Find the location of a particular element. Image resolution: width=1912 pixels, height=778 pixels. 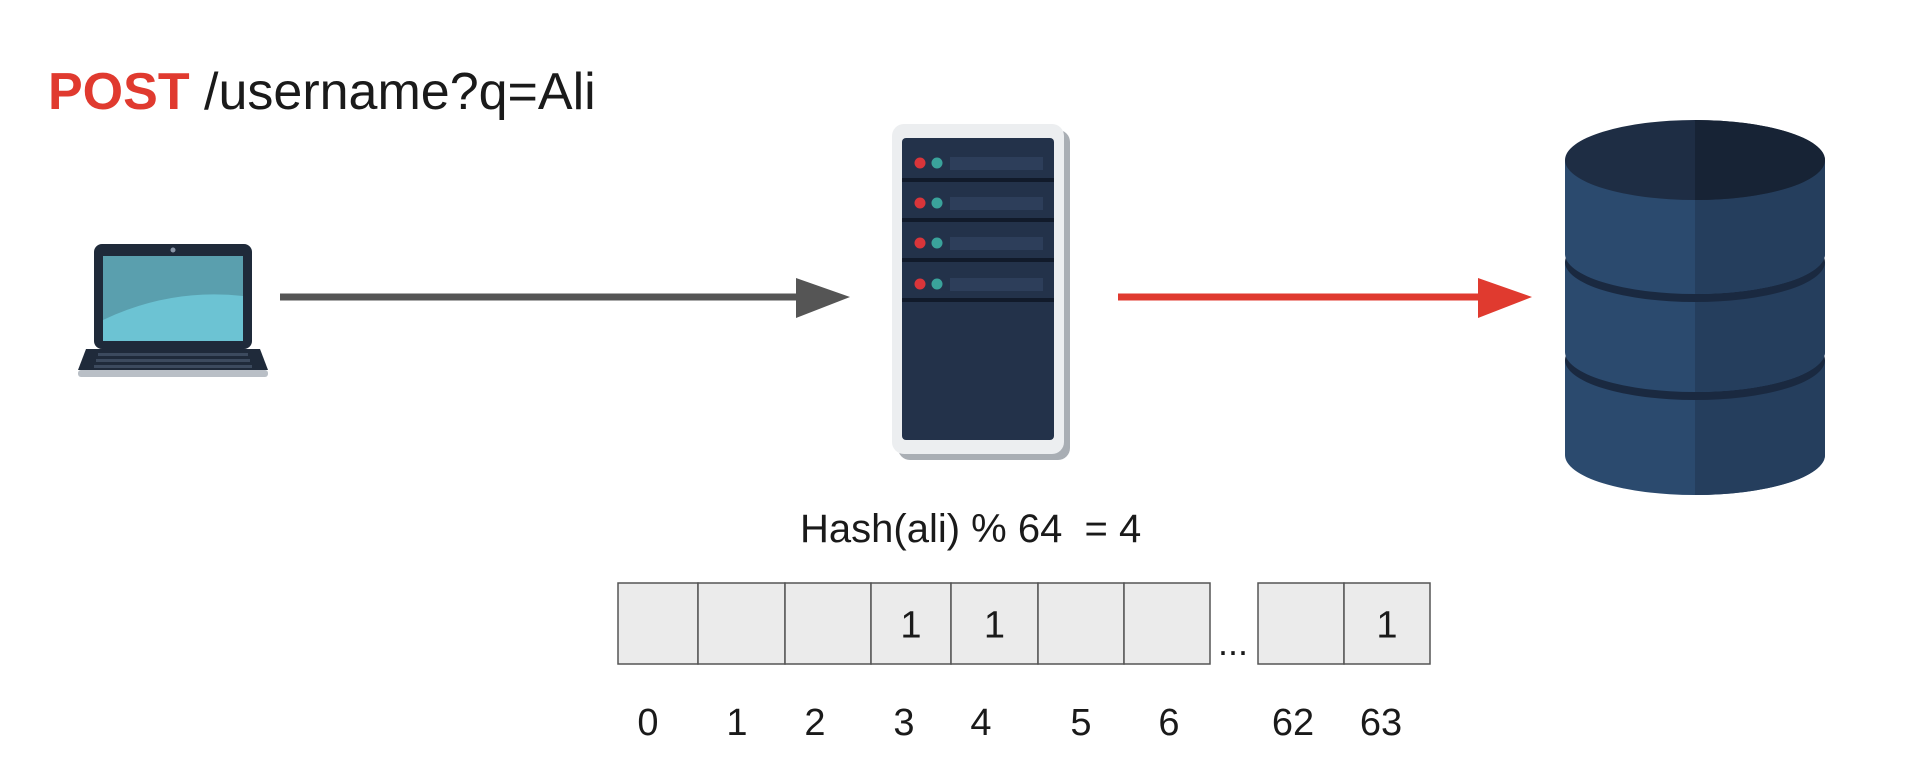

bit-index-63: 63 is located at coordinates (1381, 723).